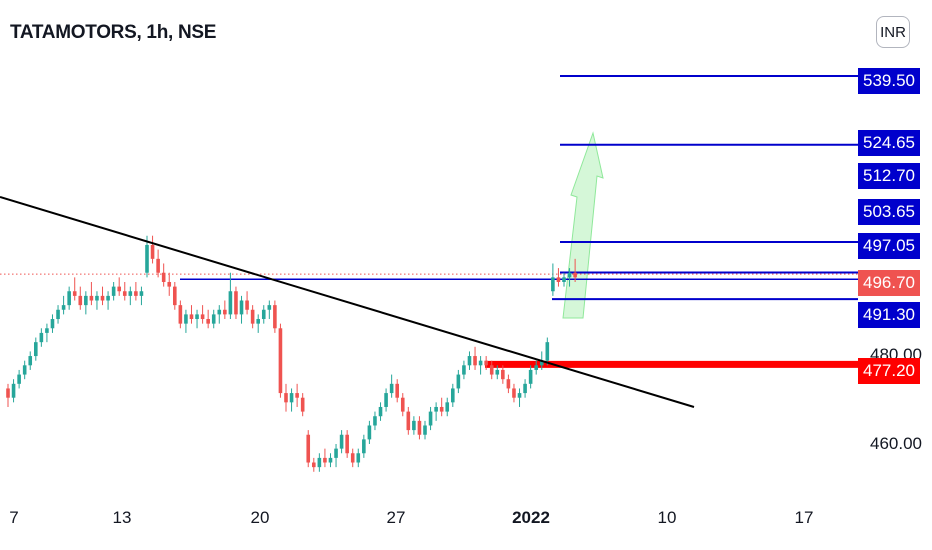 This screenshot has height=550, width=932. Describe the element at coordinates (804, 517) in the screenshot. I see `x-tick-label: 17` at that location.